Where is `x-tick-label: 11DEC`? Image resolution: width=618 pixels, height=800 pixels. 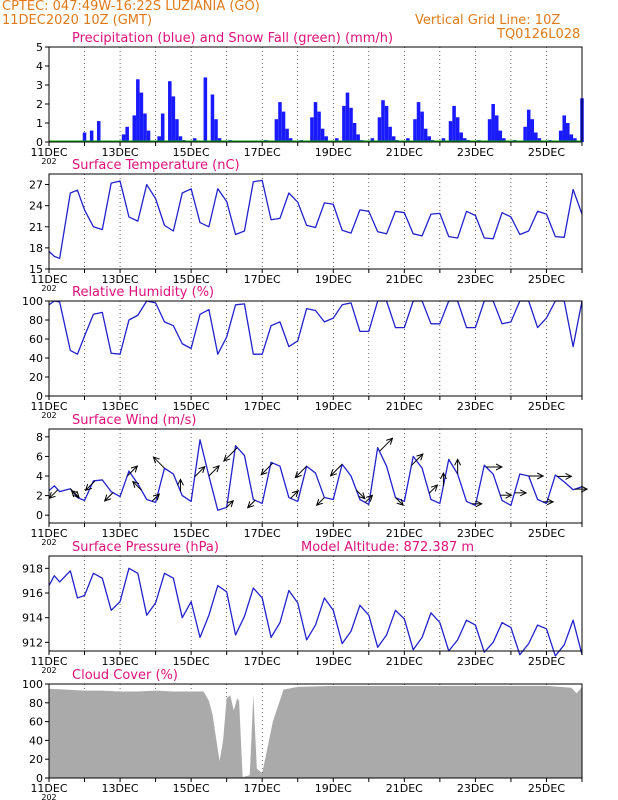 x-tick-label: 11DEC is located at coordinates (48, 533).